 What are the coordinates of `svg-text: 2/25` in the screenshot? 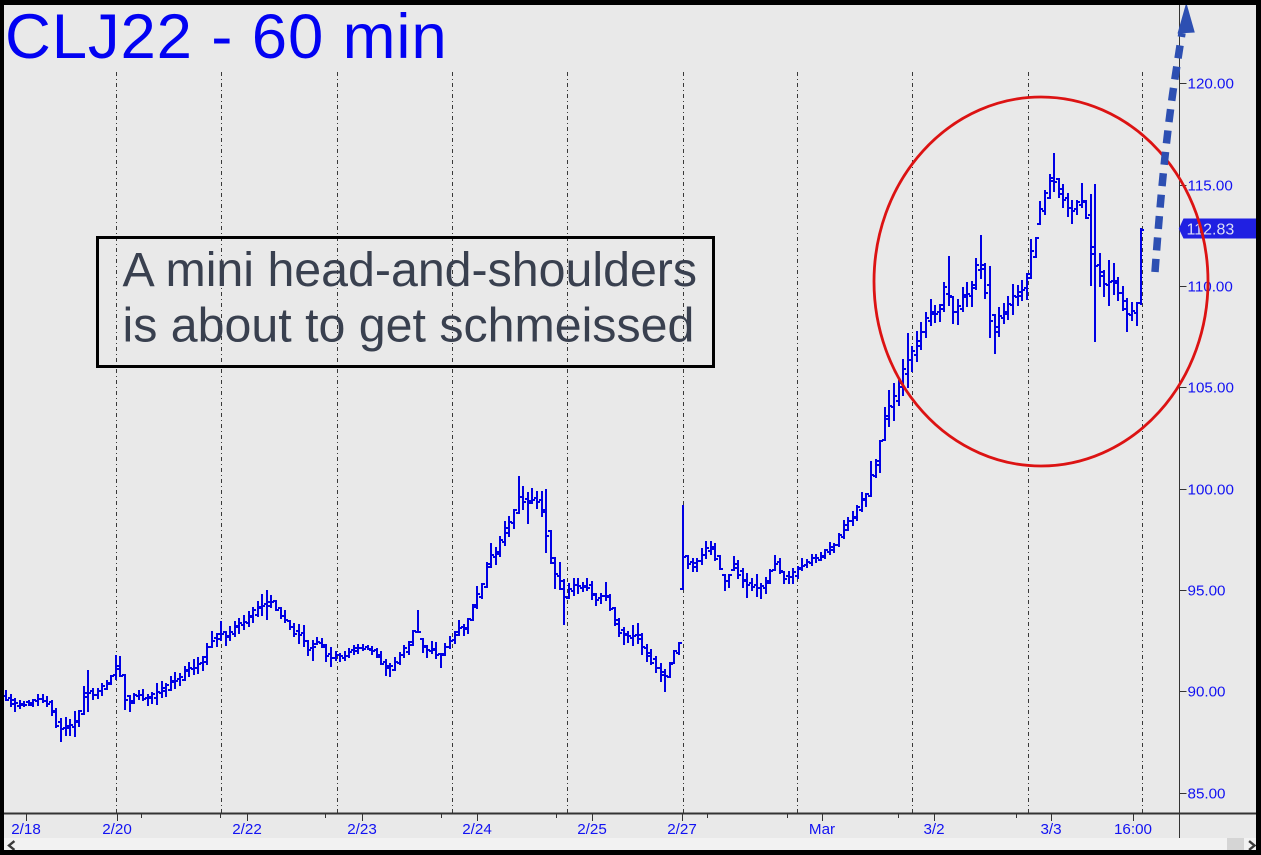 It's located at (592, 829).